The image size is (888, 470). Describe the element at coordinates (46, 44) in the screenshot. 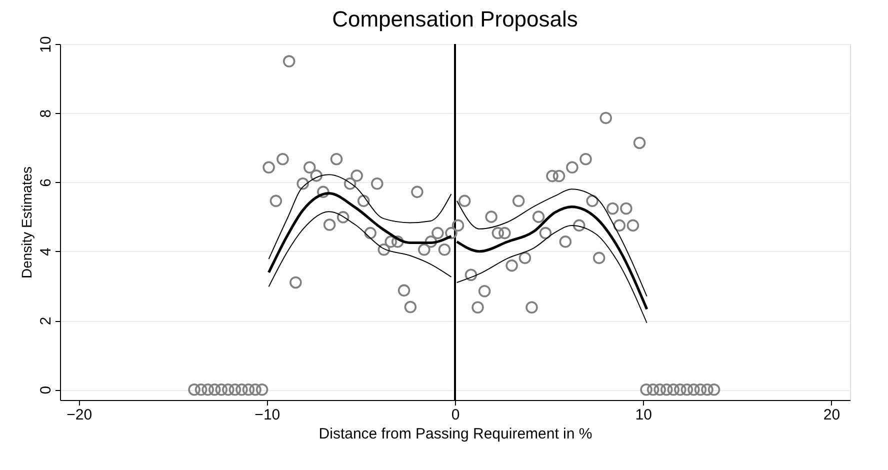

I see `y-tick-label: 10` at that location.